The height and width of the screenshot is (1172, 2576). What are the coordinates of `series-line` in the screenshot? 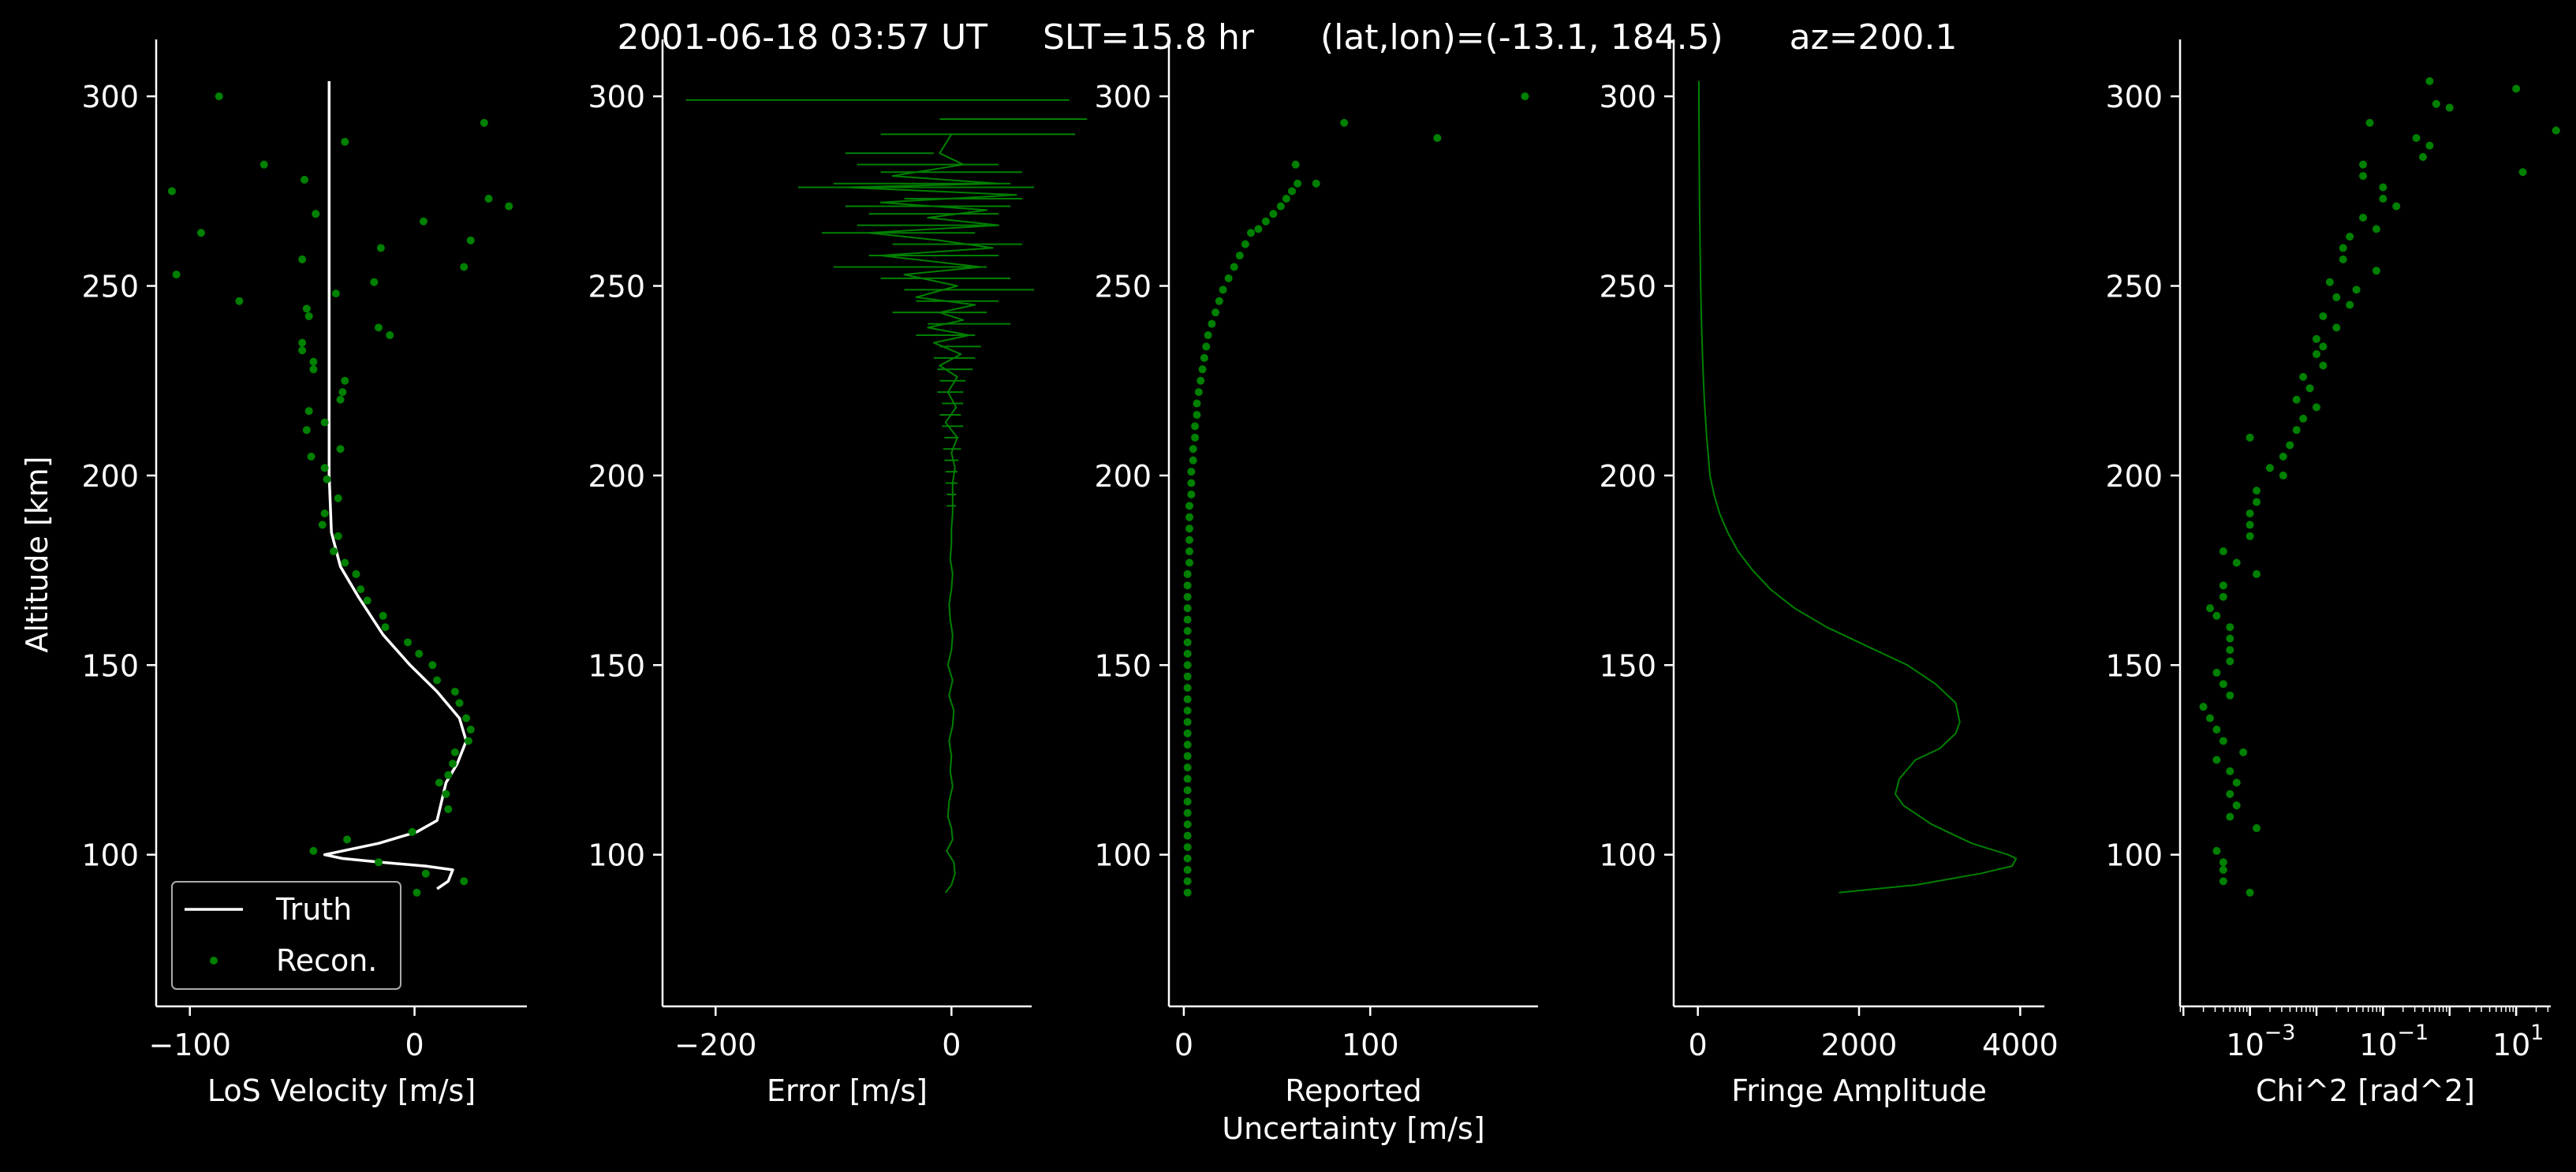 It's located at (930, 513).